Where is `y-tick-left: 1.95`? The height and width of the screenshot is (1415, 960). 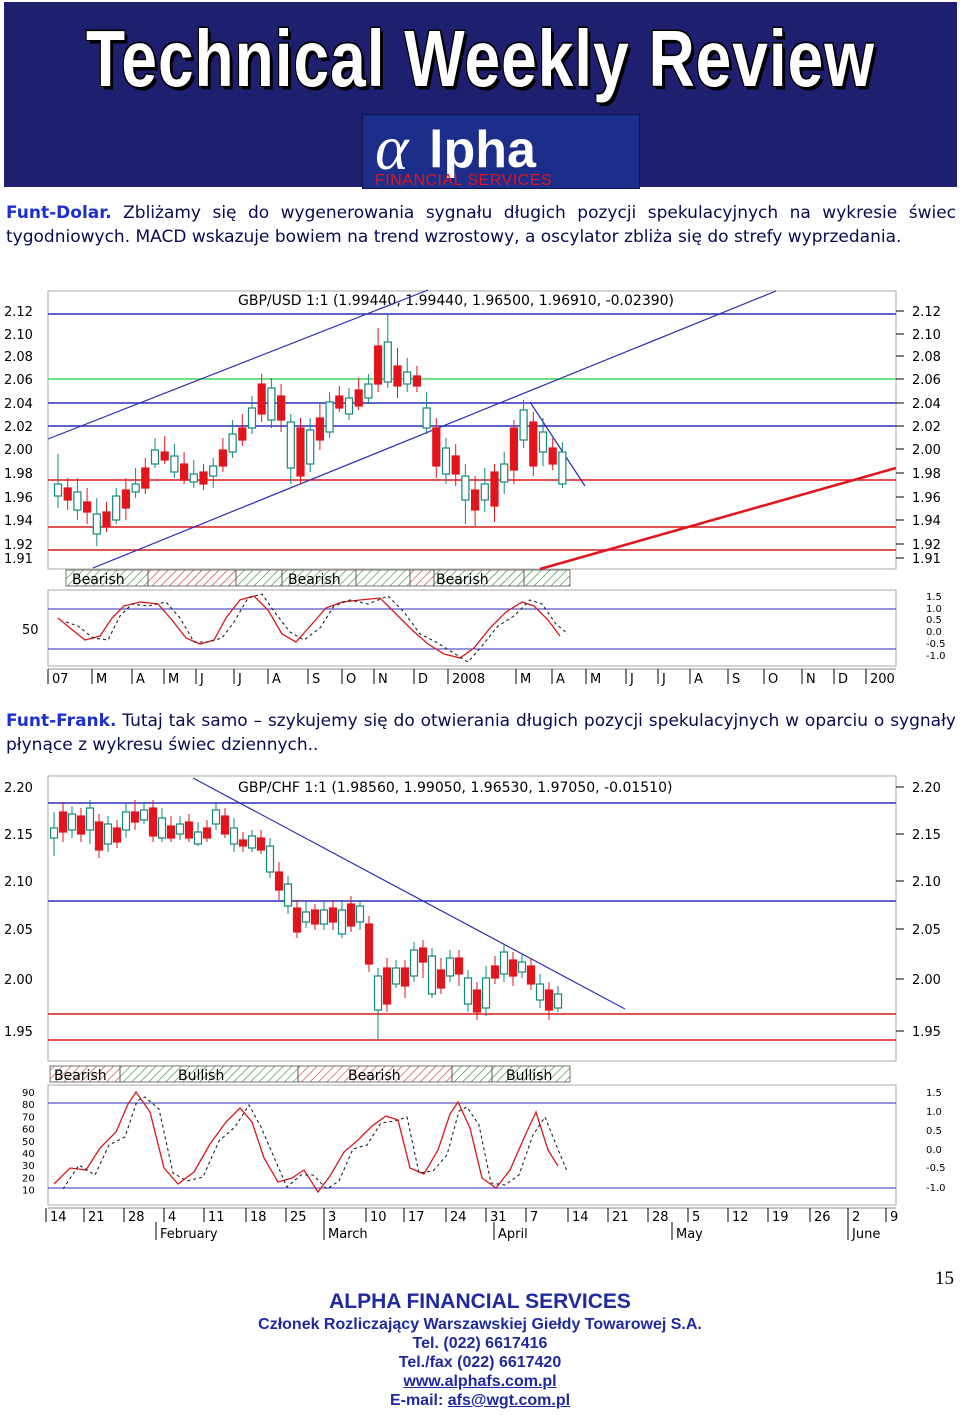
y-tick-left: 1.95 is located at coordinates (18, 1032).